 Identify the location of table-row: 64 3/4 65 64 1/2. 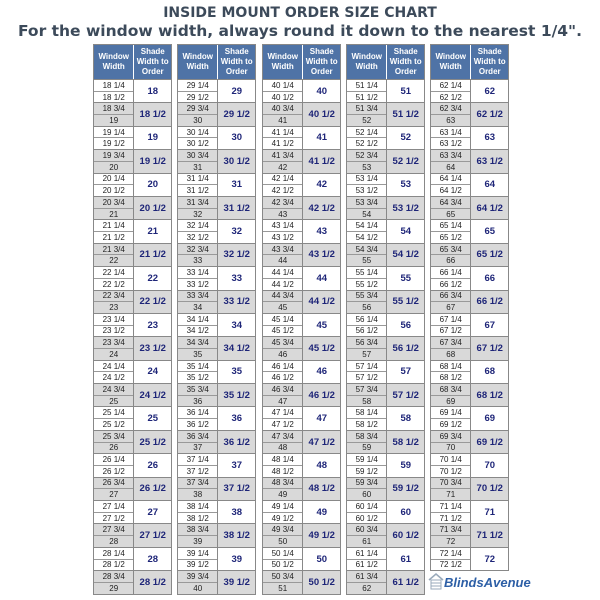
(469, 207).